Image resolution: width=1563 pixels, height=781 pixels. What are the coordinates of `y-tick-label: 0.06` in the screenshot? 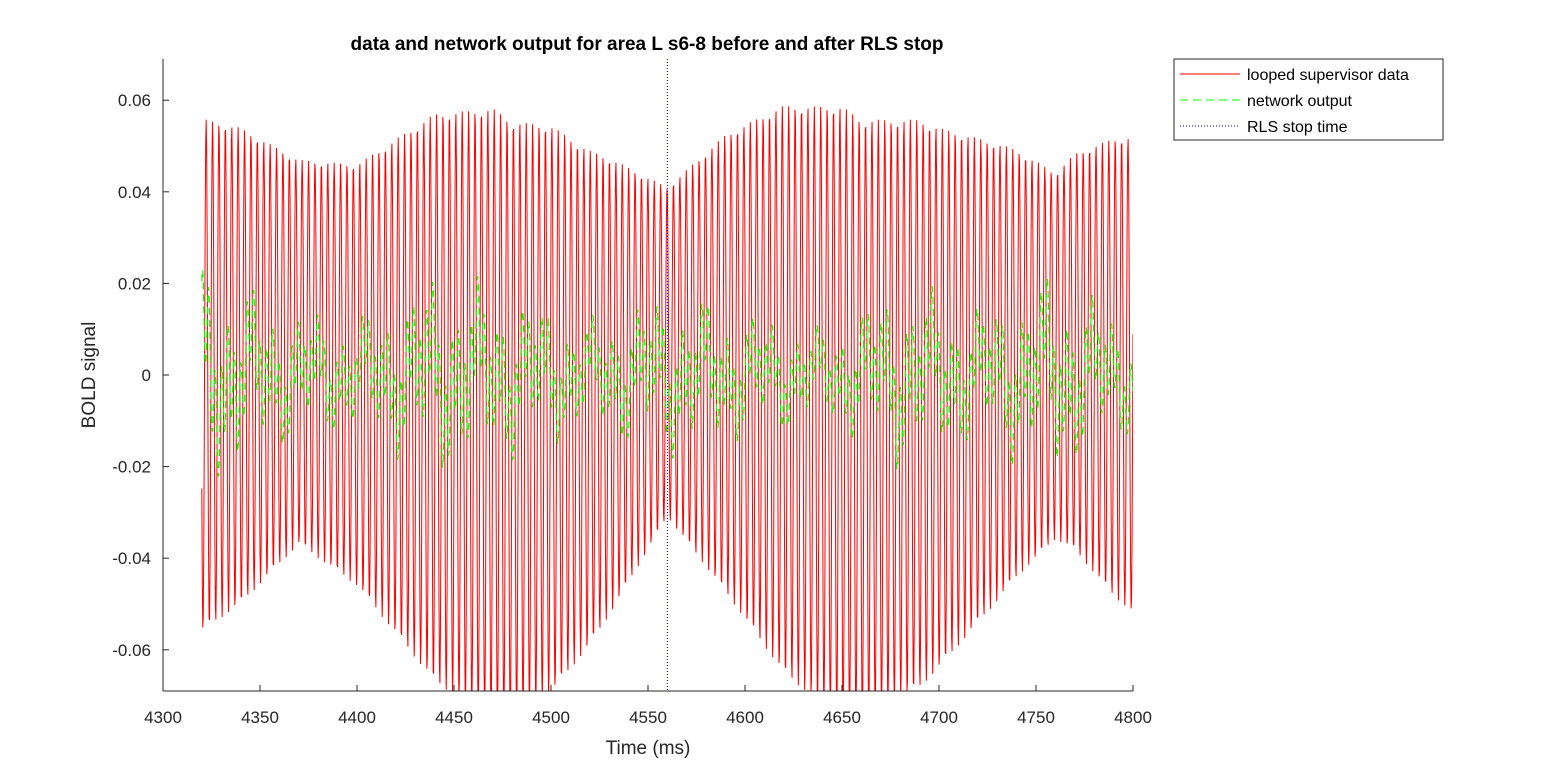 It's located at (134, 100).